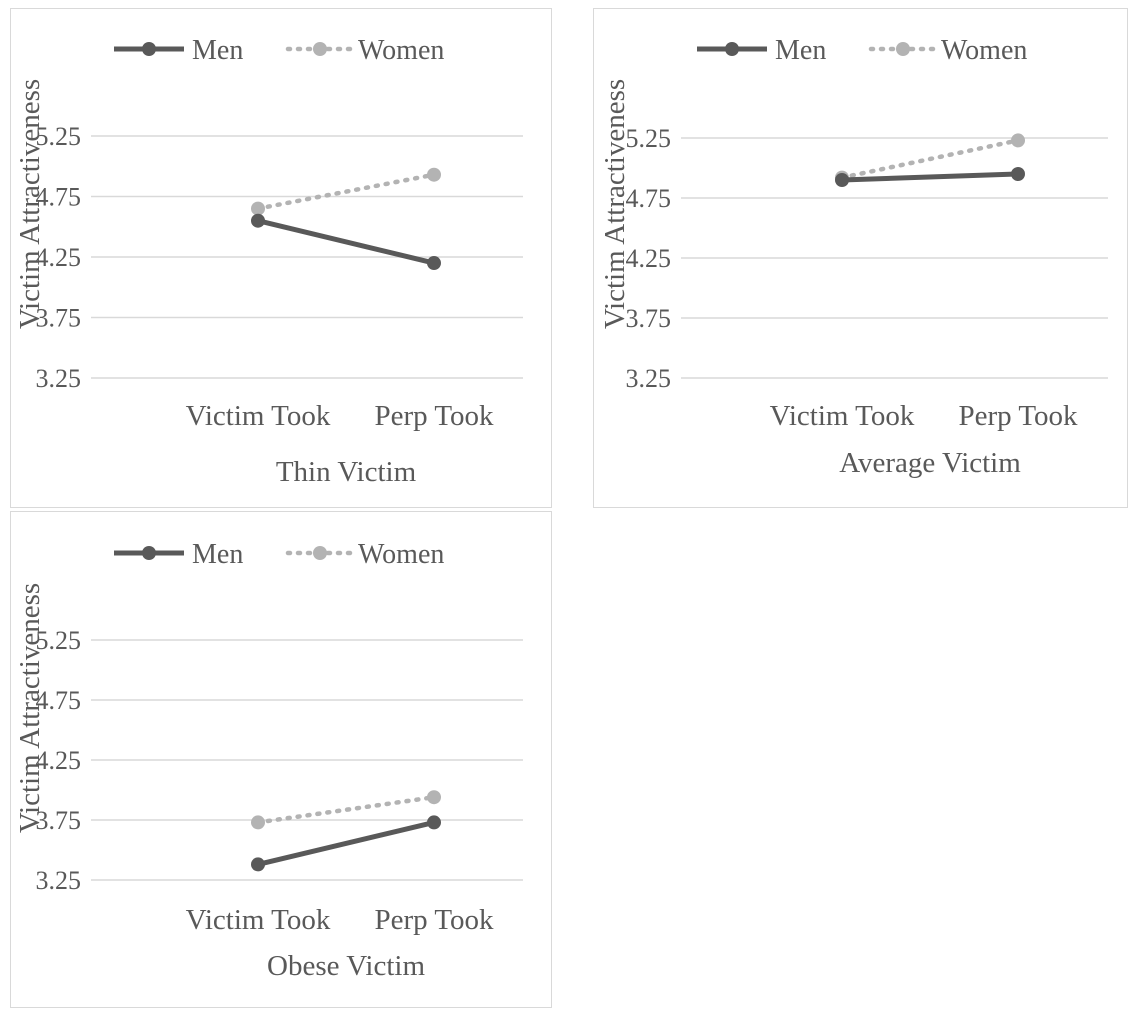 This screenshot has height=1009, width=1128. Describe the element at coordinates (930, 463) in the screenshot. I see `x-axis-title: Average Victim` at that location.